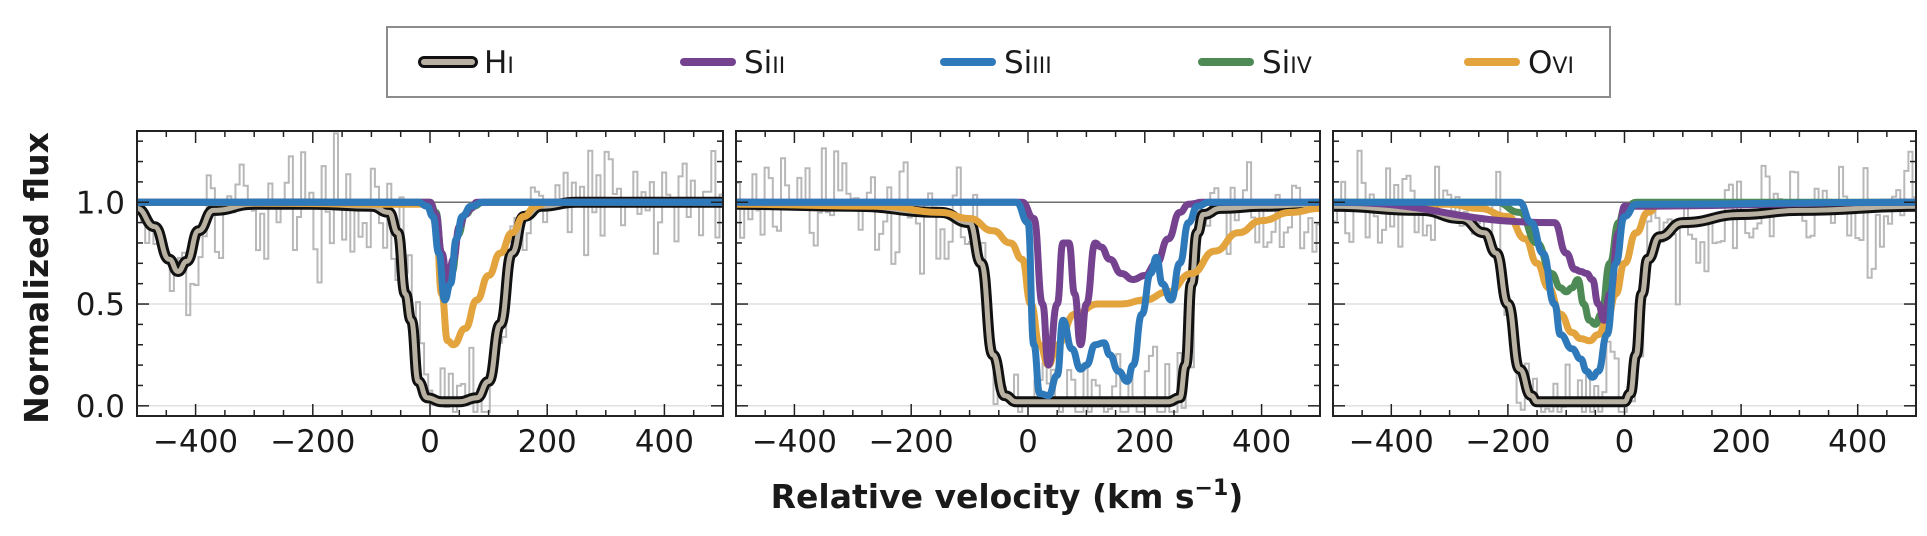 This screenshot has height=536, width=1927. I want to click on legend-label-o6: OVI, so click(1551, 63).